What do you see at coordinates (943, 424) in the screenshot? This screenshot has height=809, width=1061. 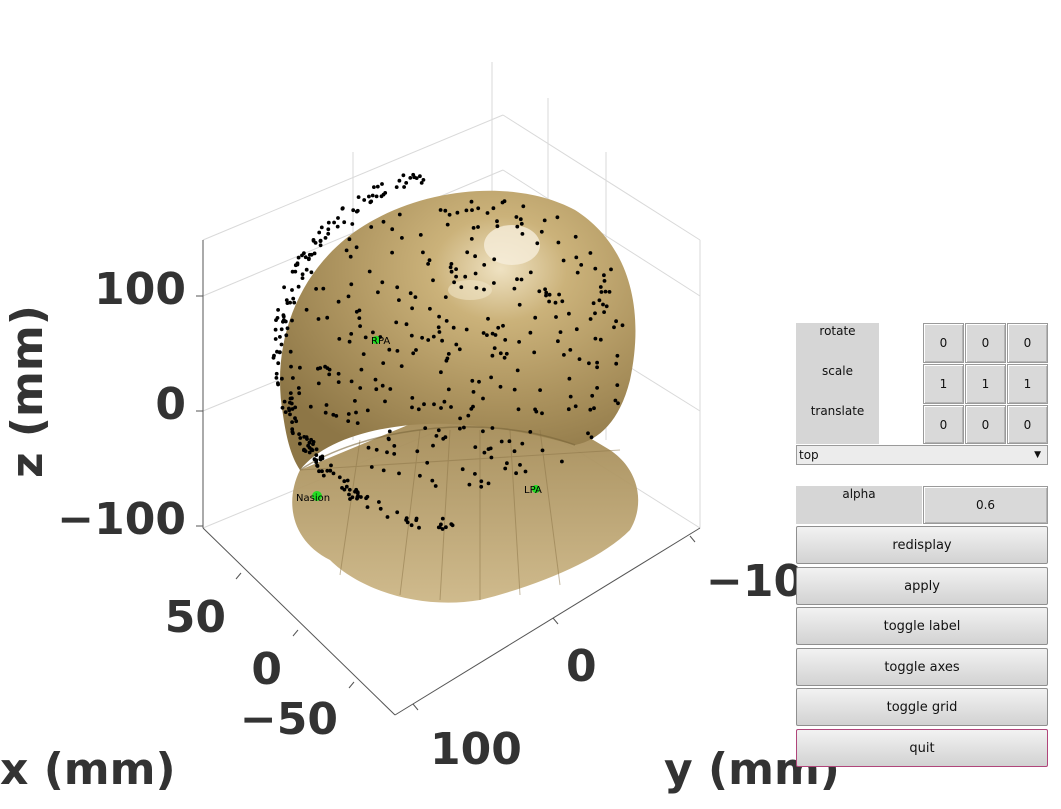 I see `translate-x-input: 0` at bounding box center [943, 424].